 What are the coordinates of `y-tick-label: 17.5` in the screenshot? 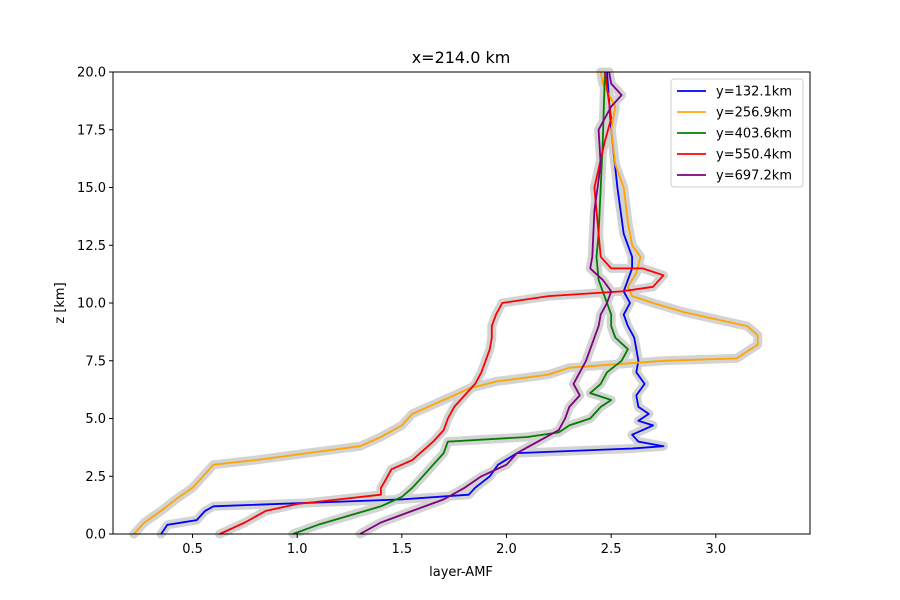 It's located at (91, 130).